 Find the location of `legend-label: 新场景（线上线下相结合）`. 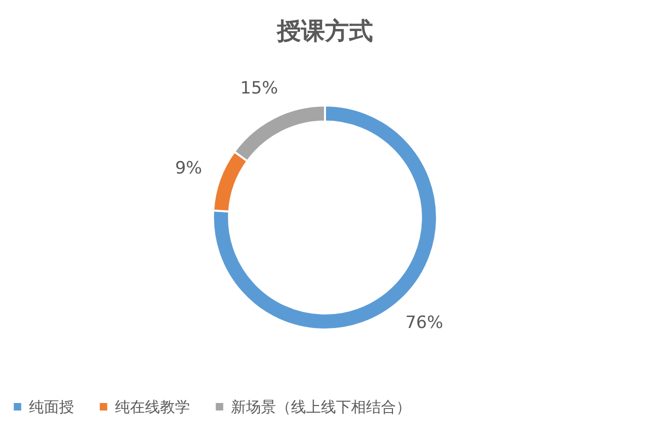

legend-label: 新场景（线上线下相结合） is located at coordinates (321, 407).